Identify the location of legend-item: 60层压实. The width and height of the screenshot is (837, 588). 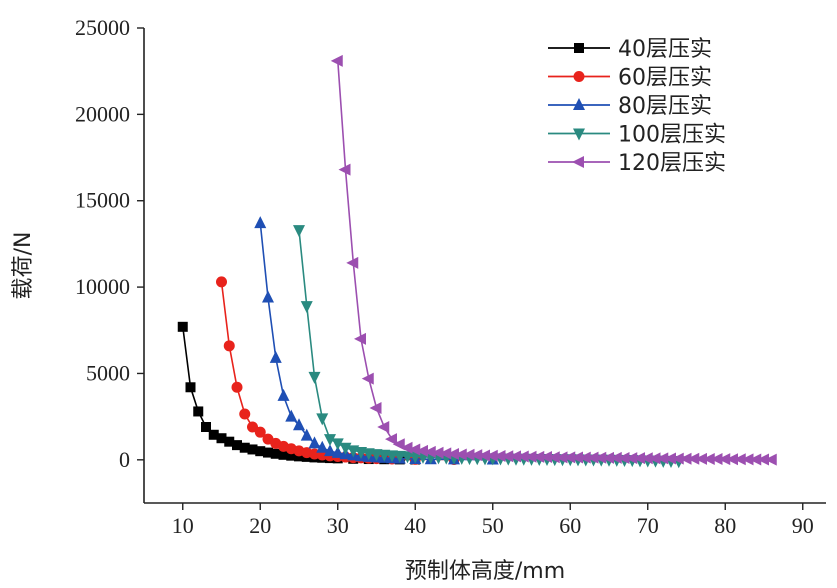
(630, 78).